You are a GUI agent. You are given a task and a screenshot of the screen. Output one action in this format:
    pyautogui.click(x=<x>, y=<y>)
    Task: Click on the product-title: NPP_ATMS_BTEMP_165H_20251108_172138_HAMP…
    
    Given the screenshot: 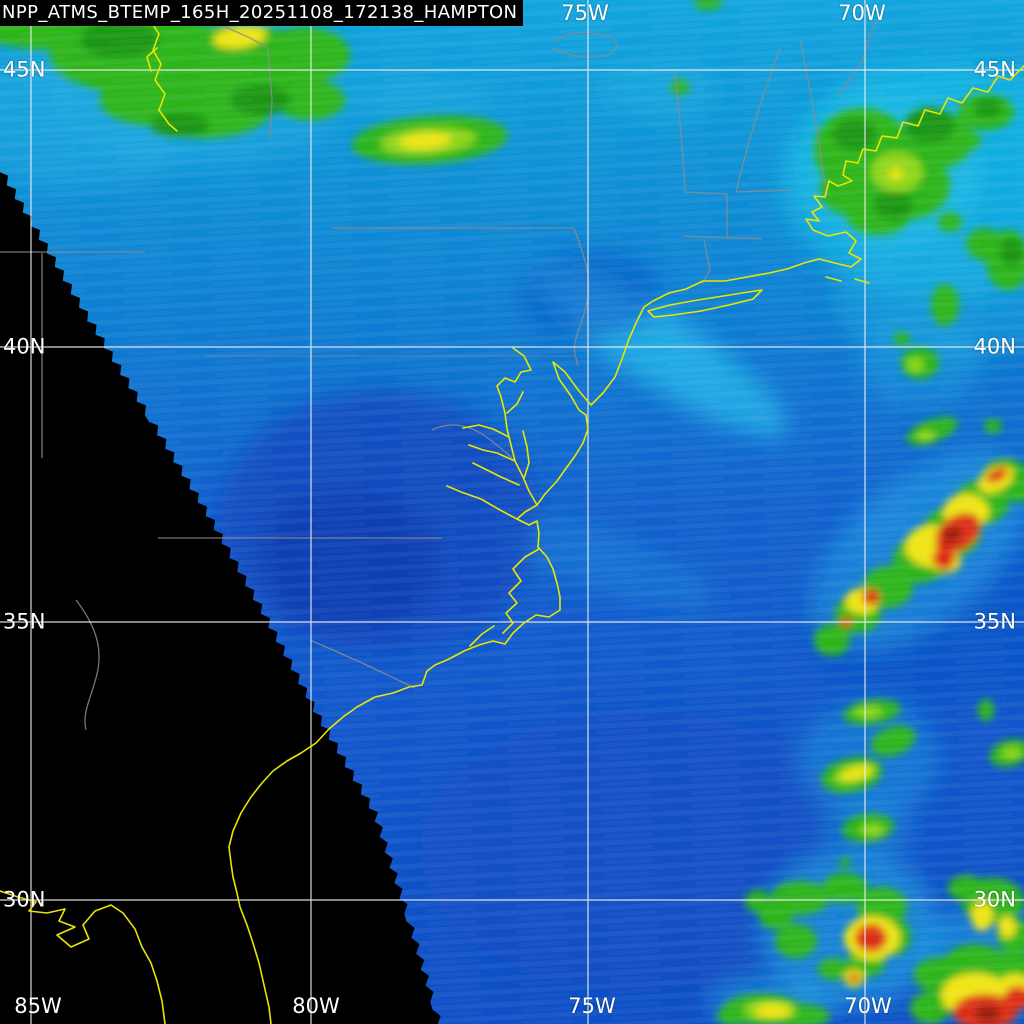 What is the action you would take?
    pyautogui.click(x=262, y=13)
    